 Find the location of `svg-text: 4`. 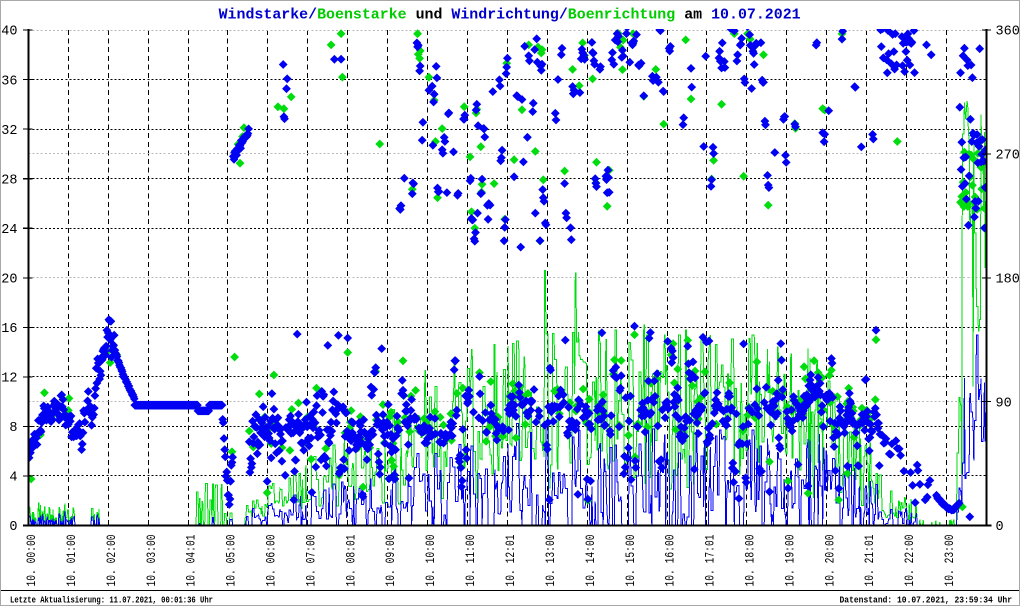

svg-text: 4 is located at coordinates (13, 478).